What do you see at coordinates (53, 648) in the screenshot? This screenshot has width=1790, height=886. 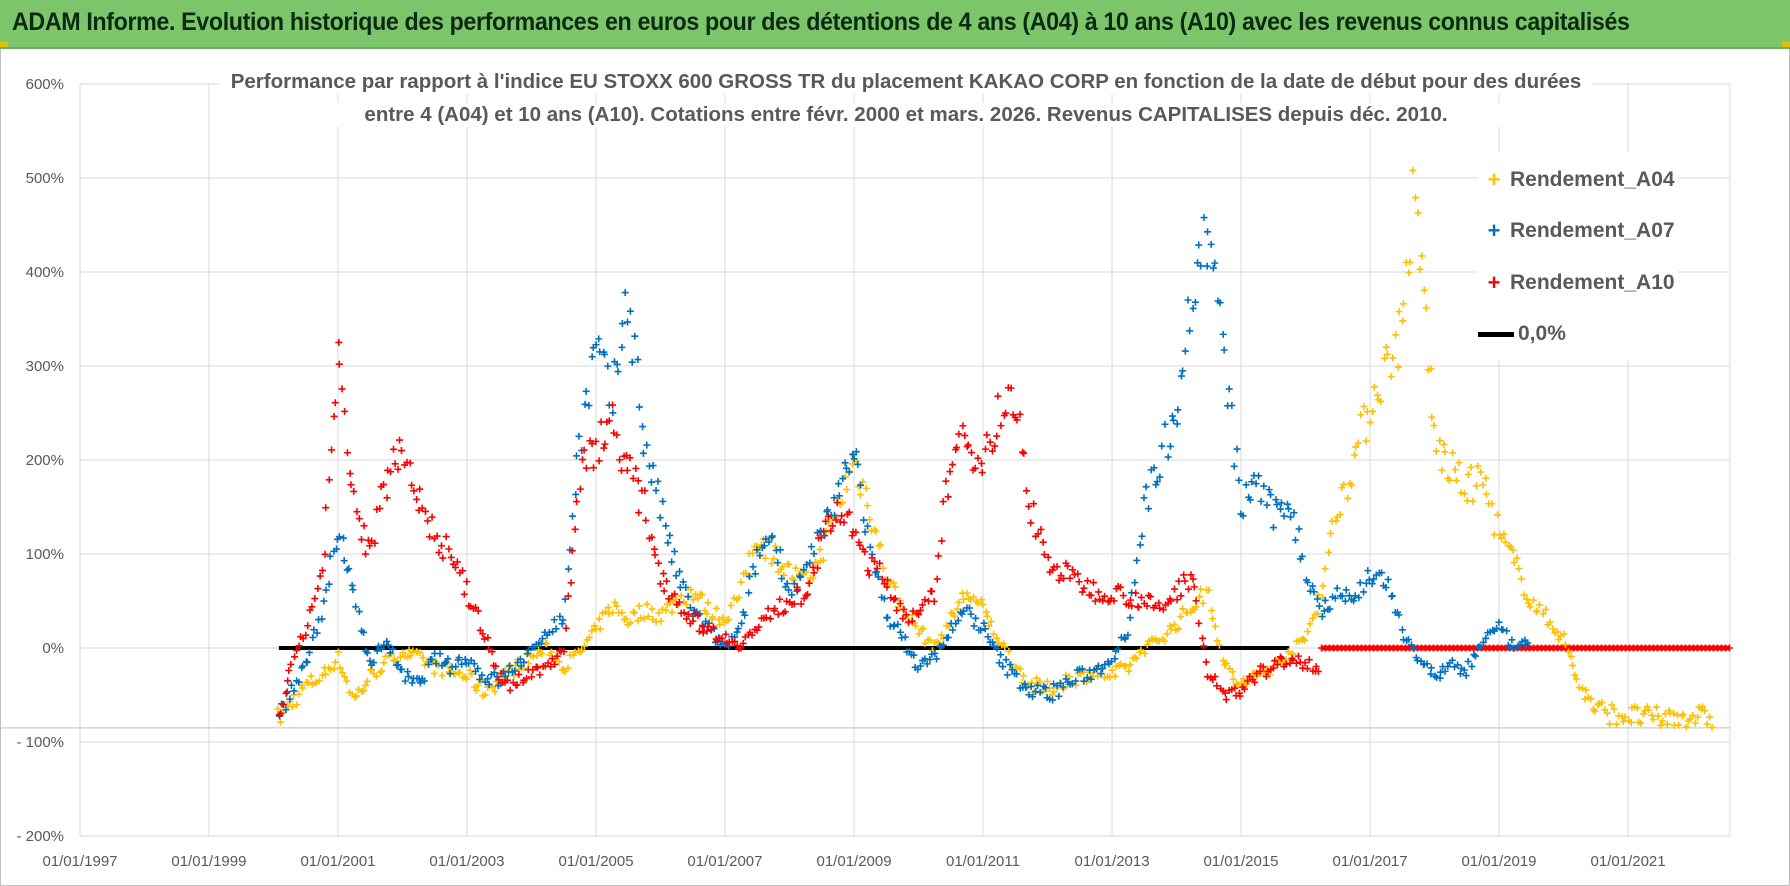 I see `y-tick-label: 0%` at bounding box center [53, 648].